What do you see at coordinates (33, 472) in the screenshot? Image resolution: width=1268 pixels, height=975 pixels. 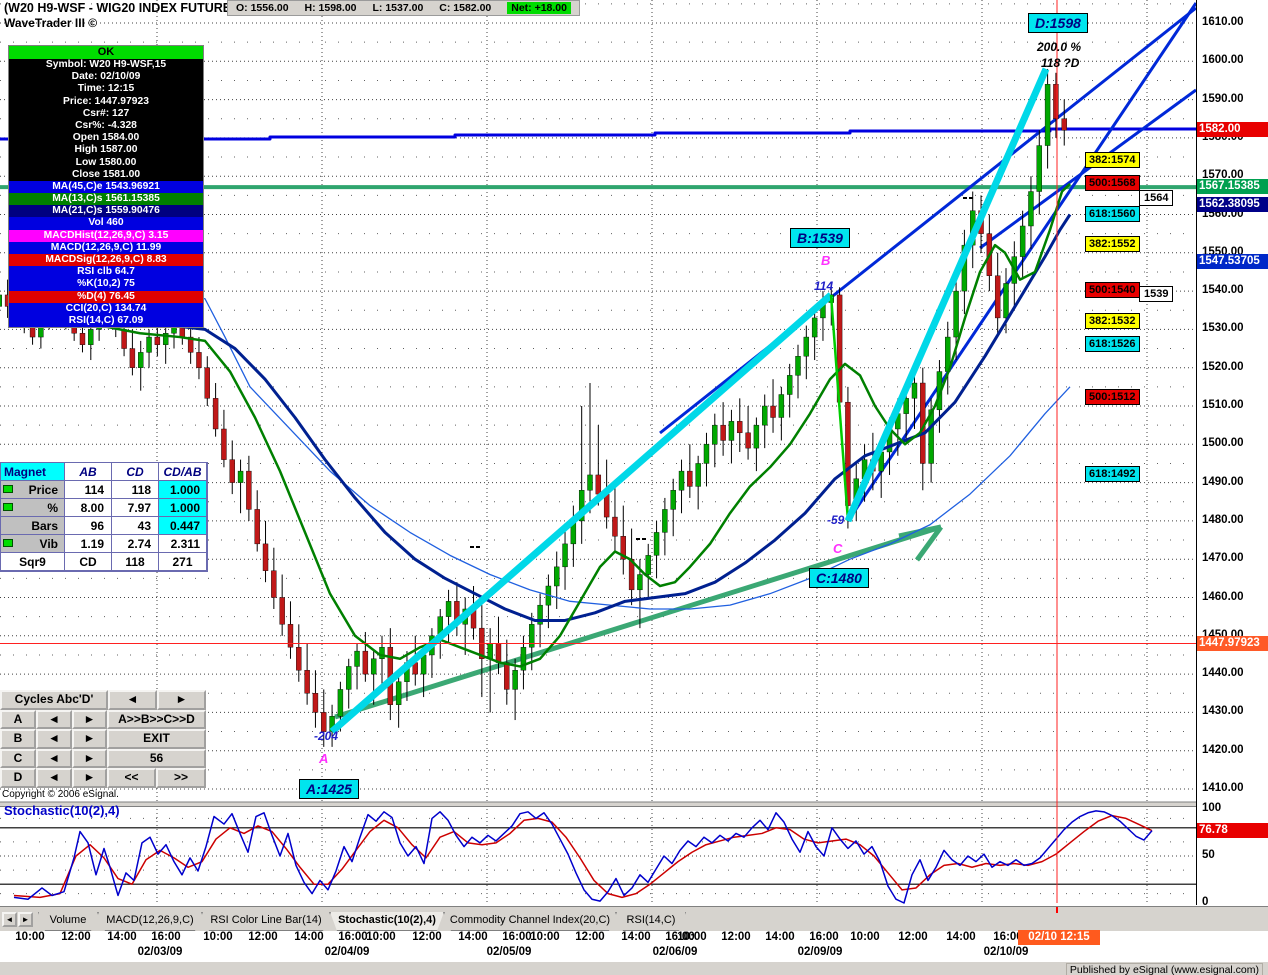 I see `magnet-header-cell: Magnet` at bounding box center [33, 472].